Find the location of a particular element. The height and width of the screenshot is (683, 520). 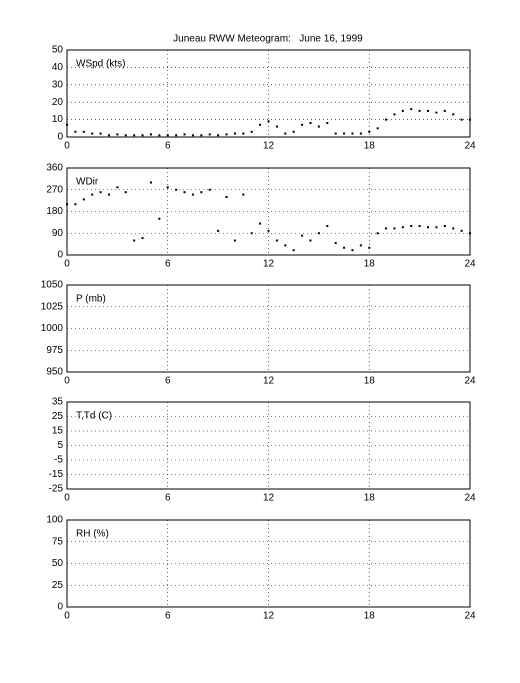

chart-subtitle: June 16, 1999 is located at coordinates (331, 39).